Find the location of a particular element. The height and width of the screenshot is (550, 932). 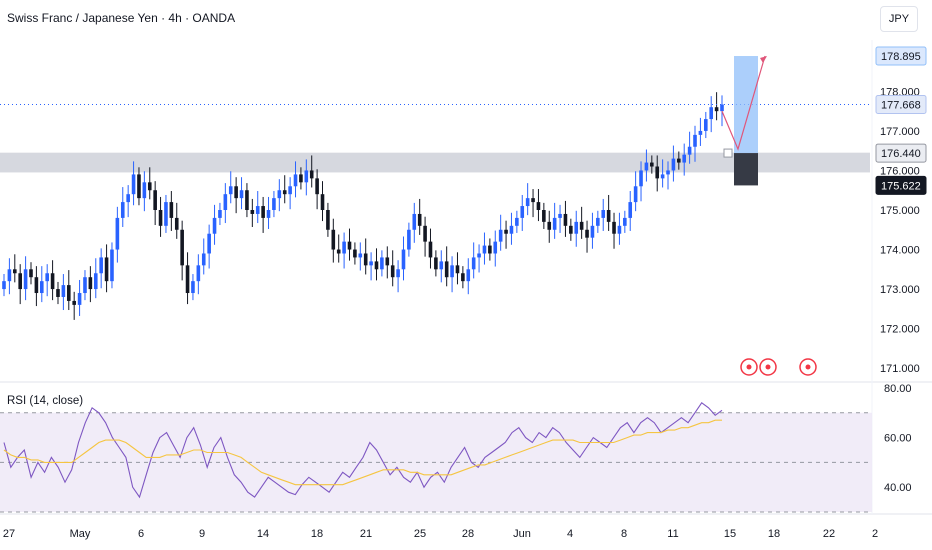

rsi-tick-label: 80.00 is located at coordinates (898, 389).